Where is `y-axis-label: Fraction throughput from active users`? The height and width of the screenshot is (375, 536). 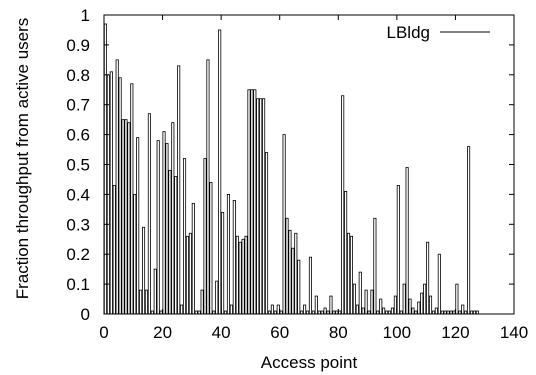 y-axis-label: Fraction throughput from active users is located at coordinates (22, 159).